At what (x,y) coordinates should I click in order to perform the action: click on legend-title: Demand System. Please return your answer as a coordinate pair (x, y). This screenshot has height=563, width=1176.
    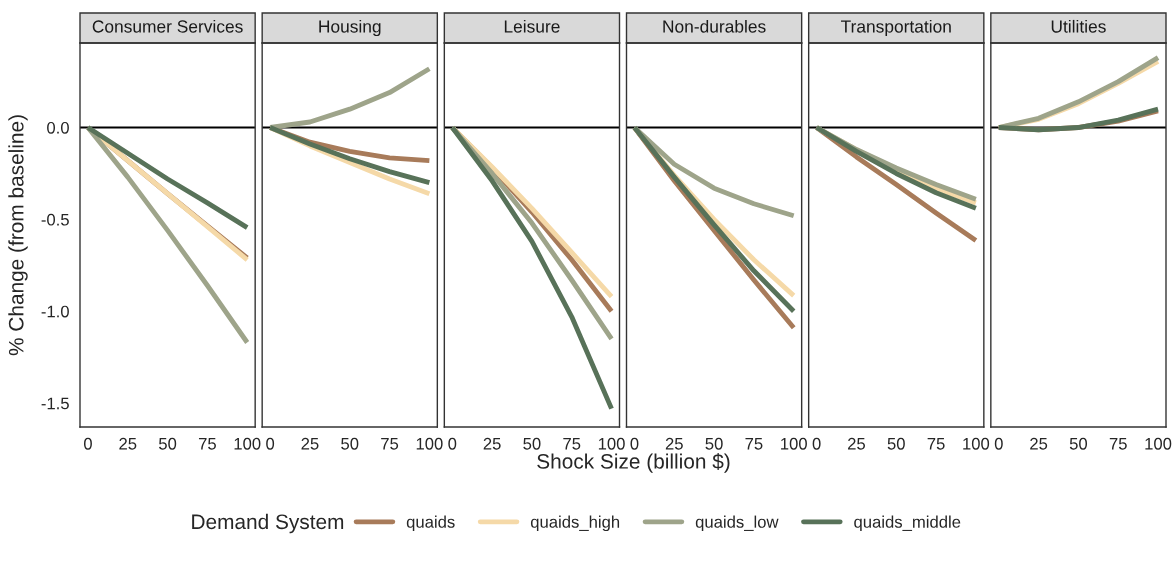
    Looking at the image, I should click on (268, 523).